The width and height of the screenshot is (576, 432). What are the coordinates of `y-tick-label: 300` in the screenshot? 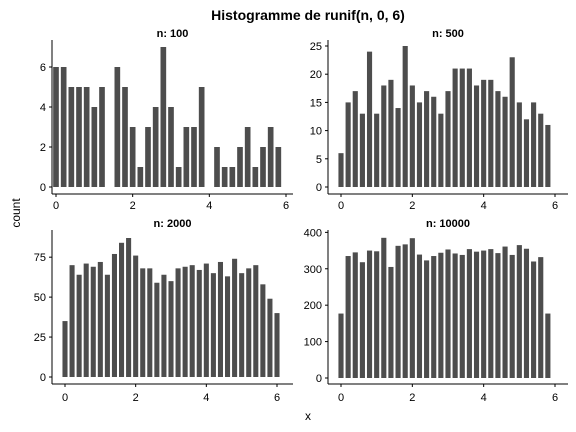 It's located at (313, 270).